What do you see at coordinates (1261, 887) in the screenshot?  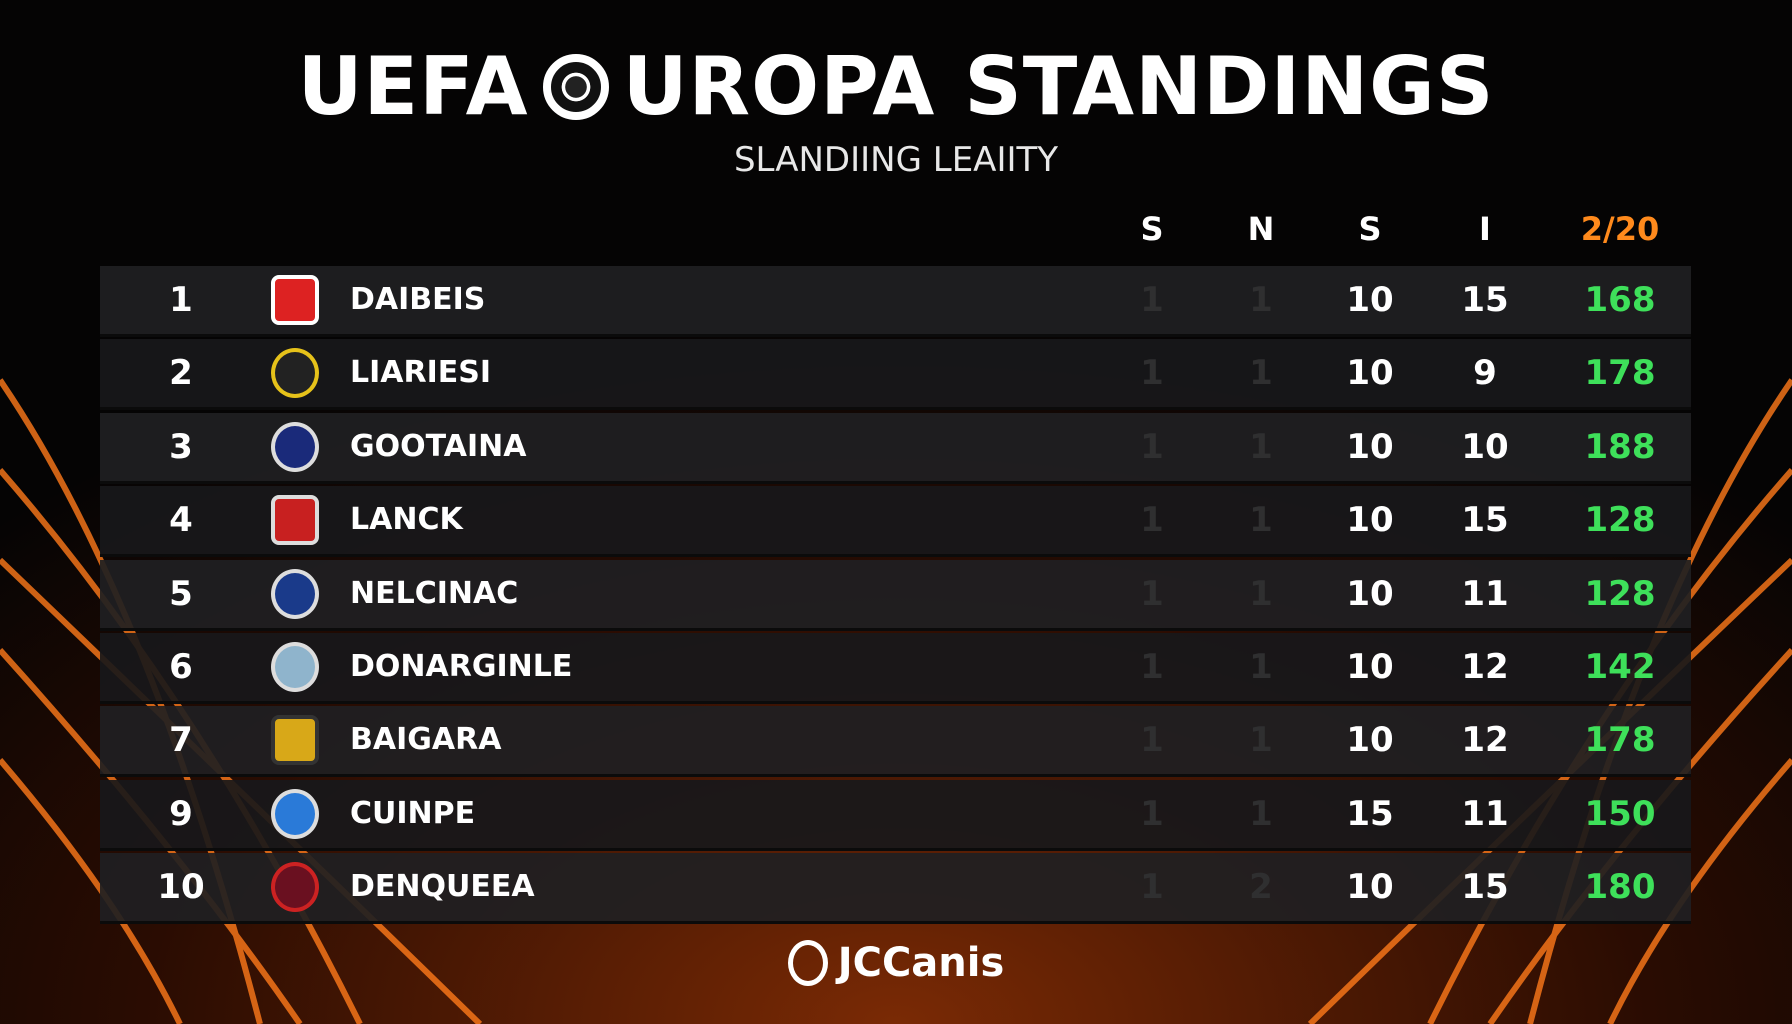 I see `stat: 2` at bounding box center [1261, 887].